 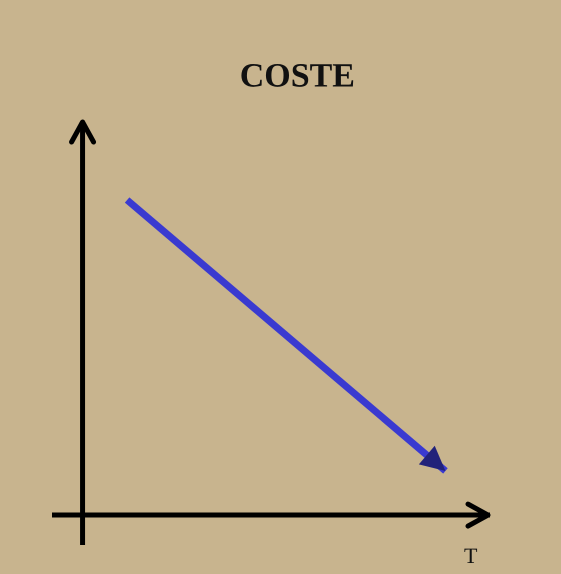 I want to click on chart-title: COSTE, so click(x=297, y=76).